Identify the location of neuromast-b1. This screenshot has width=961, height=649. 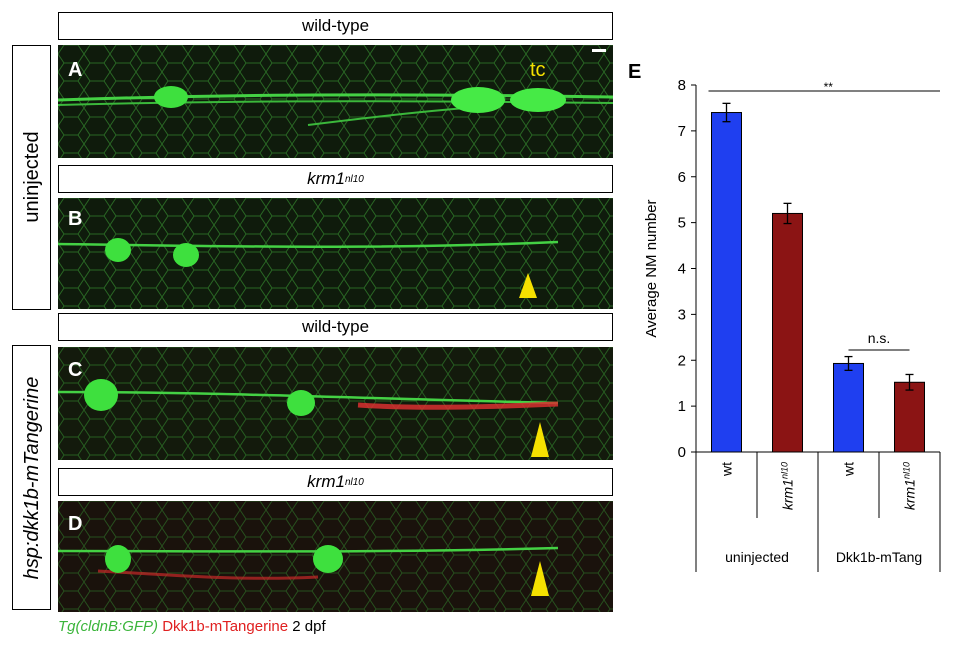
(118, 250).